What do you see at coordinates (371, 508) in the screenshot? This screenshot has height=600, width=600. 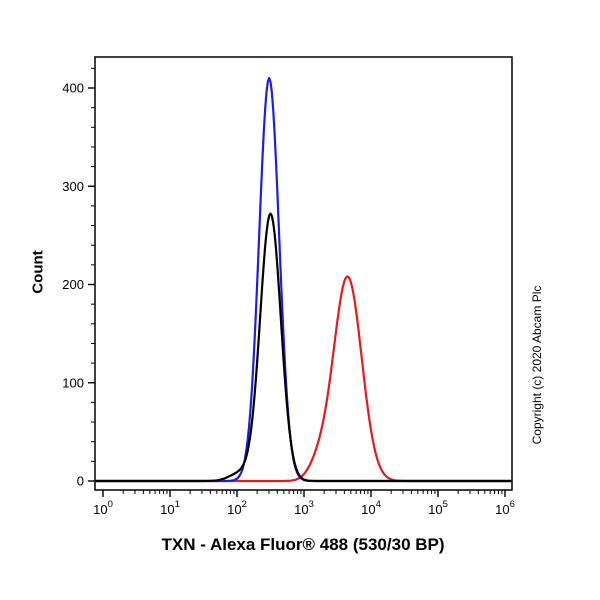 I see `x-tick-label: 10⁴` at bounding box center [371, 508].